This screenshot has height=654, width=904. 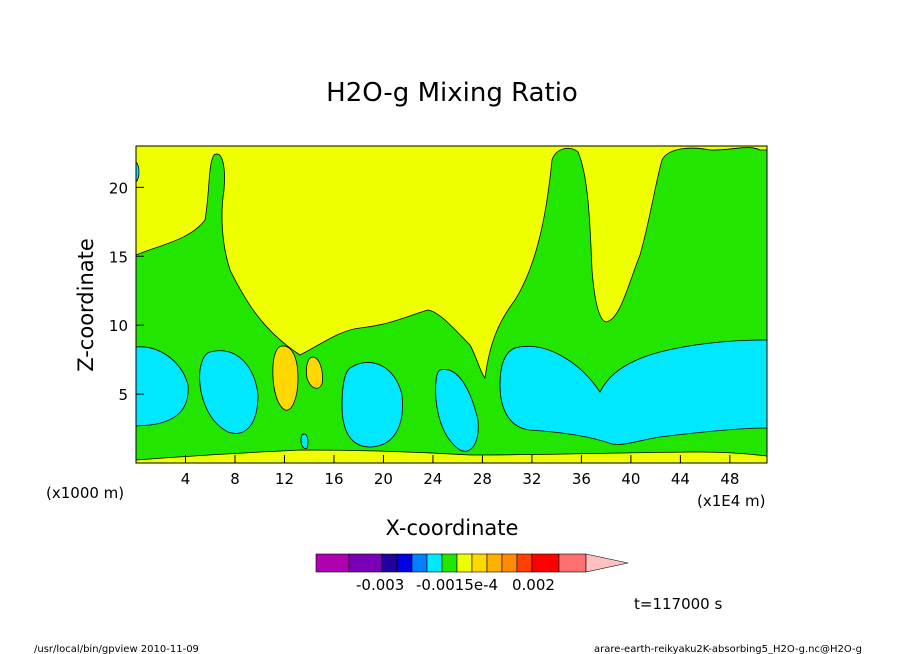 I want to click on x-tick-label: 32, so click(x=531, y=479).